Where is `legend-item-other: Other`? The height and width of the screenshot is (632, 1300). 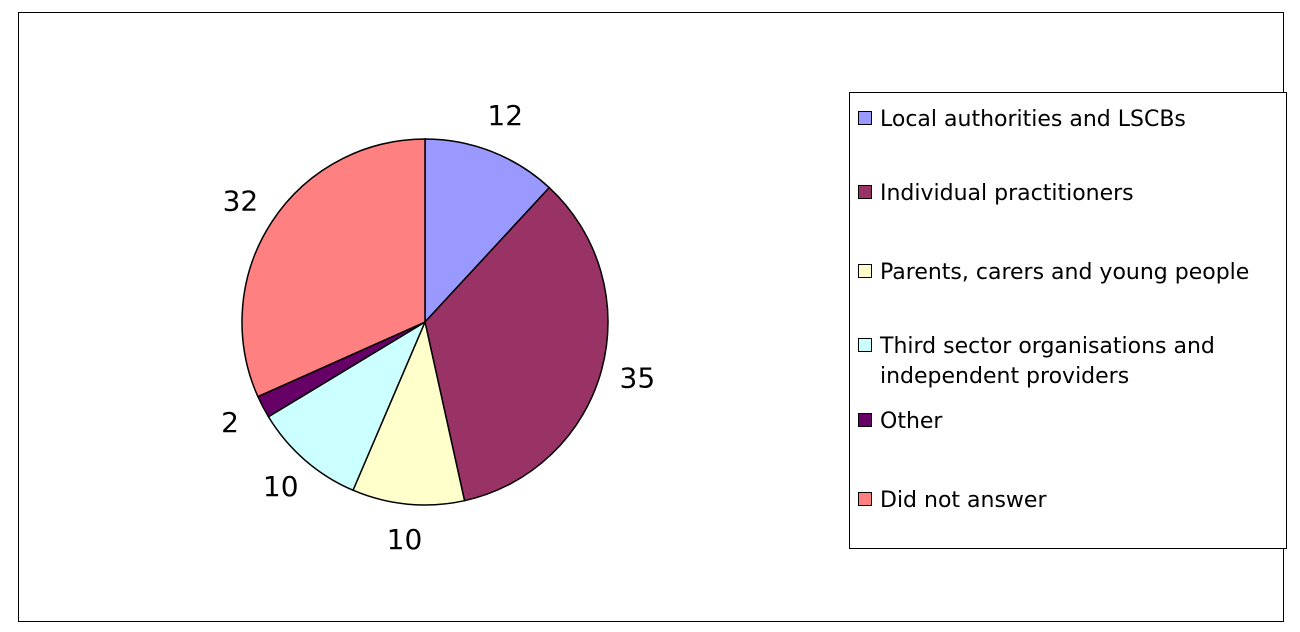 legend-item-other: Other is located at coordinates (1071, 422).